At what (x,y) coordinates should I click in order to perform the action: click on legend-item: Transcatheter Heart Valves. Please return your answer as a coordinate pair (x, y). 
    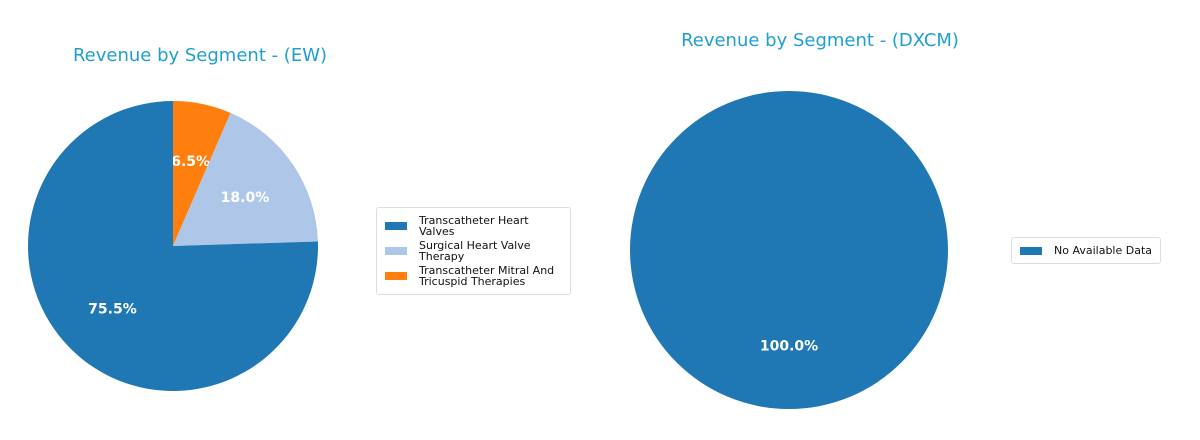
    Looking at the image, I should click on (473, 226).